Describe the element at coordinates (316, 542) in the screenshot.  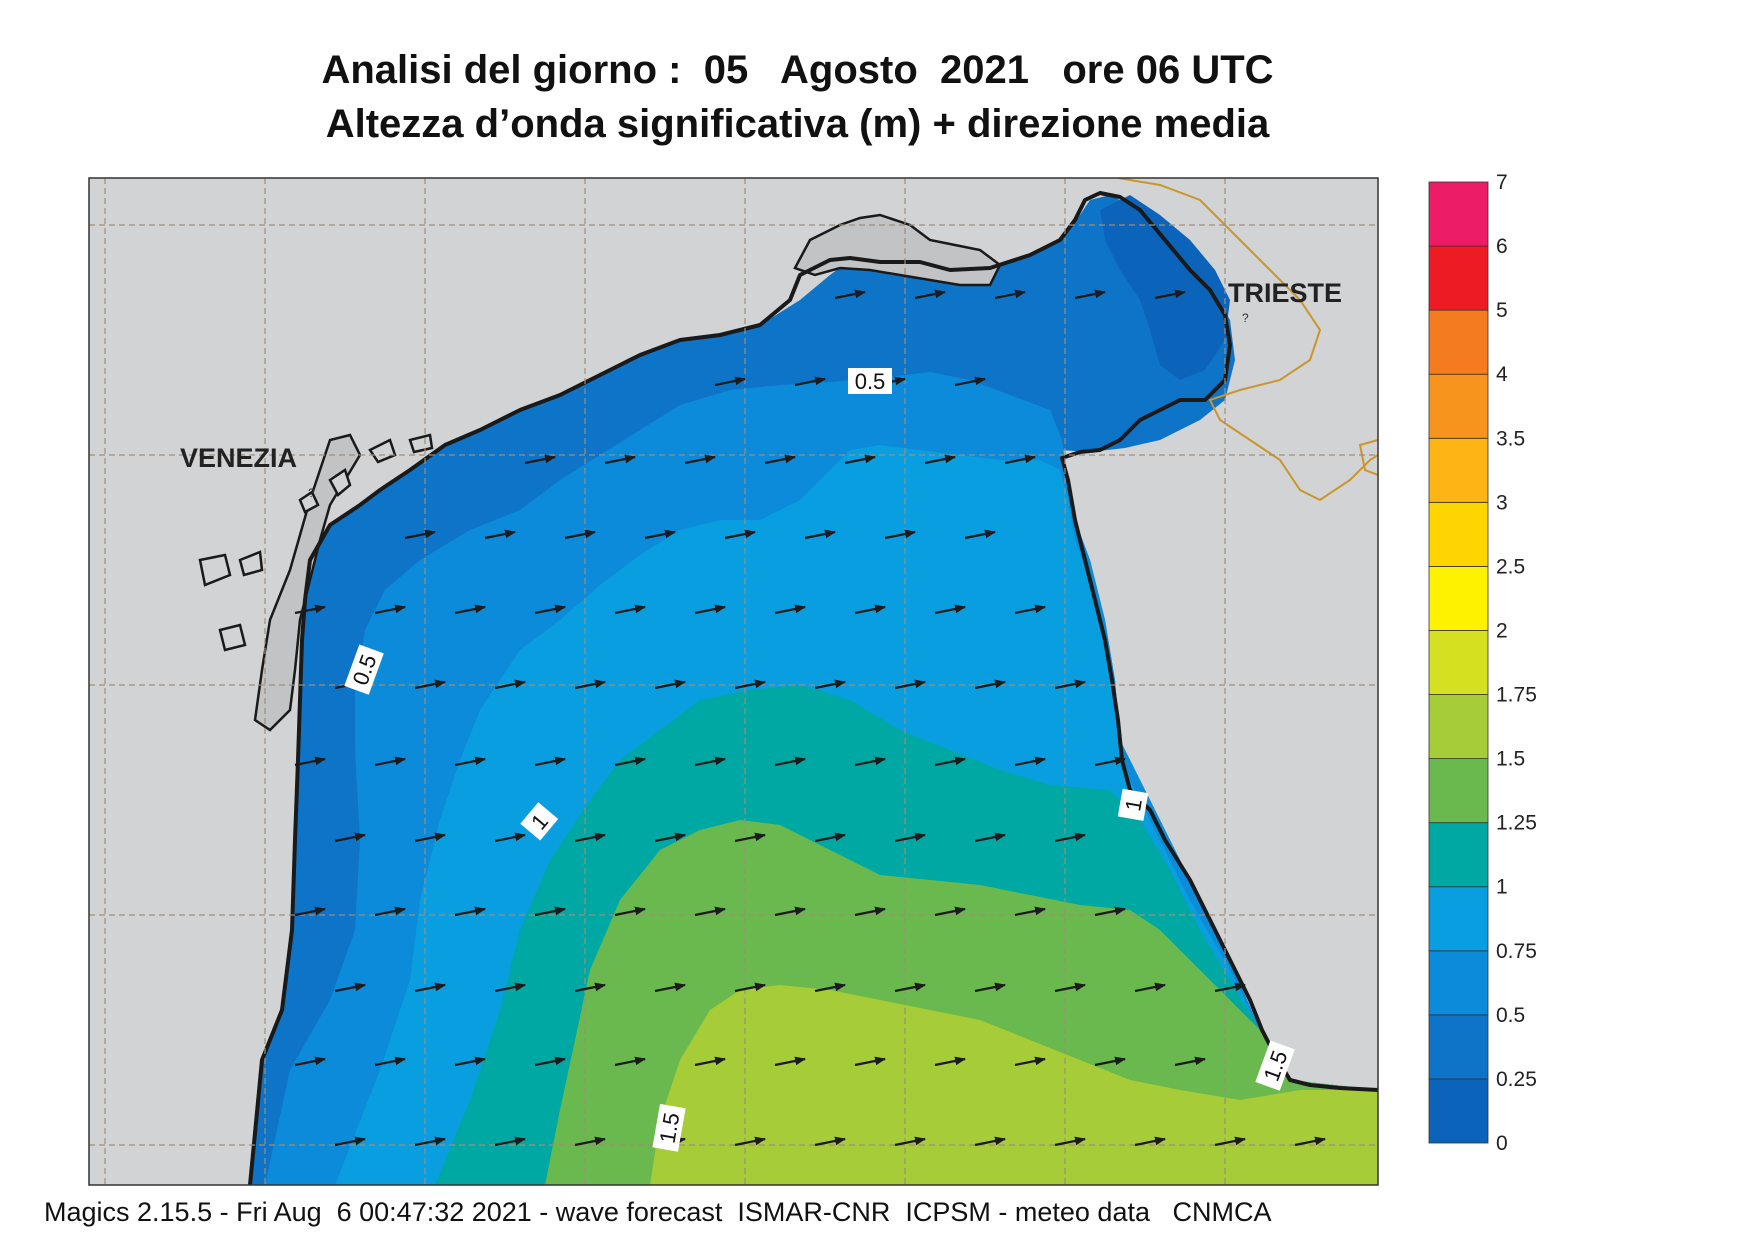
I see `lagoon-islands` at that location.